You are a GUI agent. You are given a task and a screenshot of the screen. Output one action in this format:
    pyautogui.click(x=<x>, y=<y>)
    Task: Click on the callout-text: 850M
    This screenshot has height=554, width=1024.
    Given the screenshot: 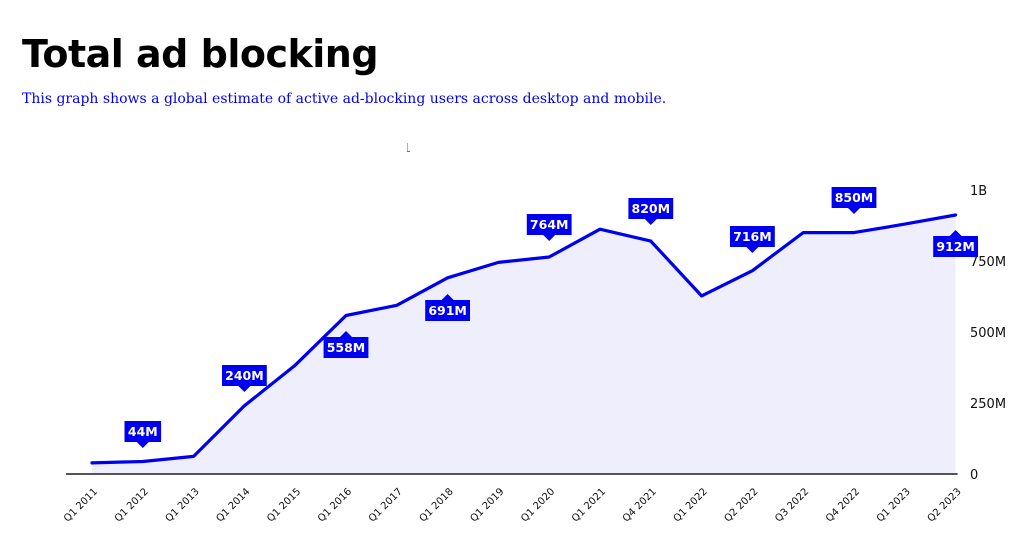 What is the action you would take?
    pyautogui.click(x=854, y=197)
    